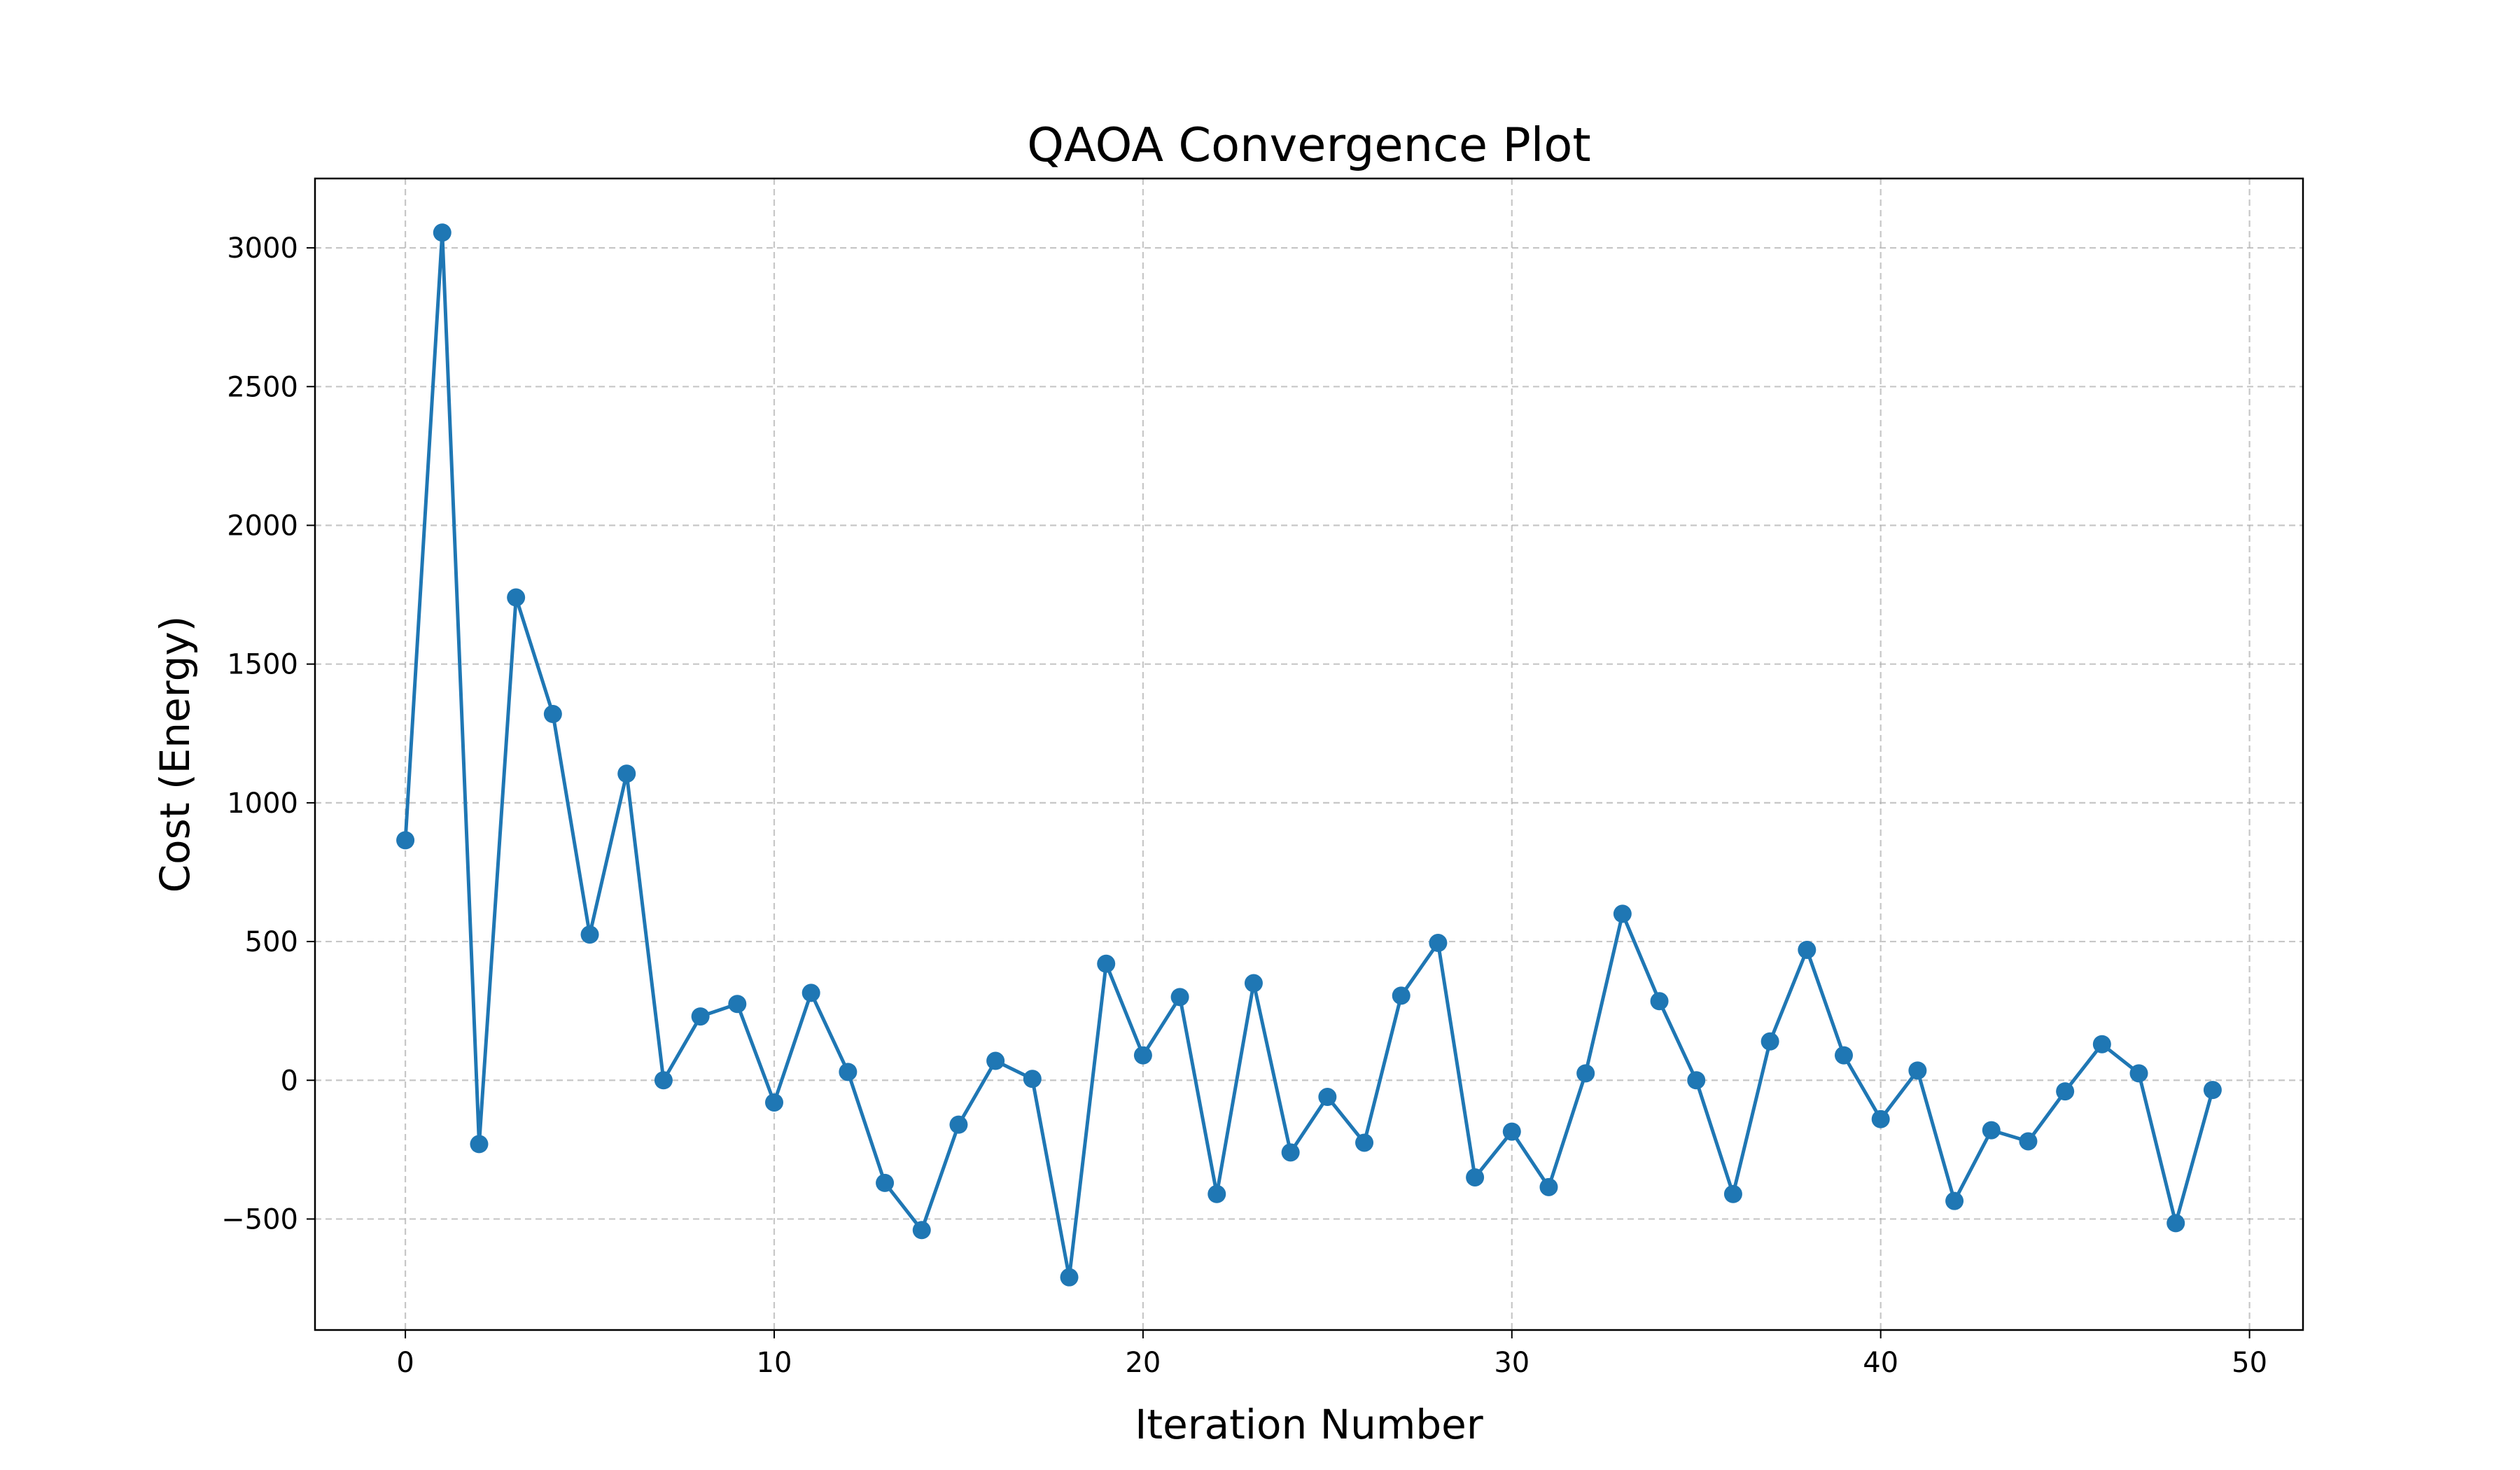 The height and width of the screenshot is (1470, 2520). Describe the element at coordinates (774, 1363) in the screenshot. I see `x-tick-label: 10` at that location.